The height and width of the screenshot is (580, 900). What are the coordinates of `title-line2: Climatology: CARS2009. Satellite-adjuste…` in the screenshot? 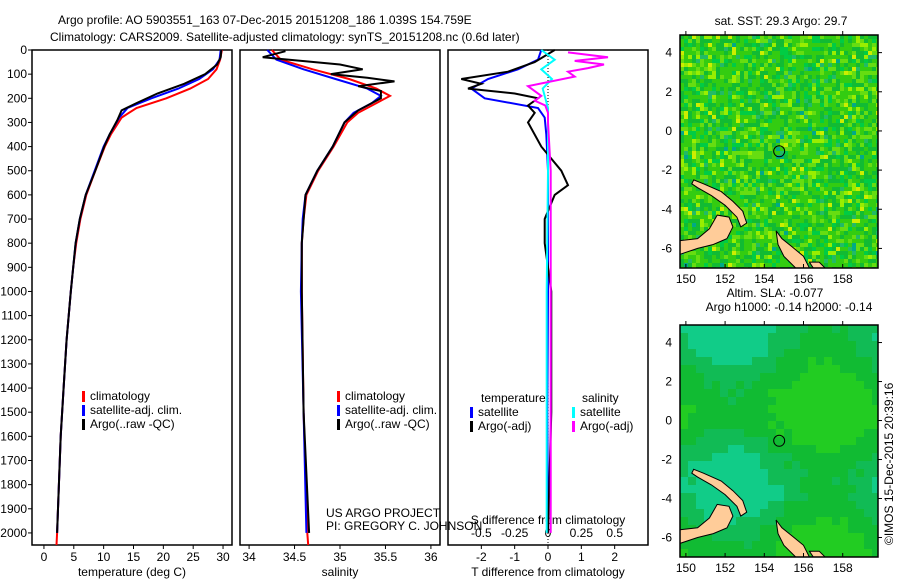 It's located at (285, 37).